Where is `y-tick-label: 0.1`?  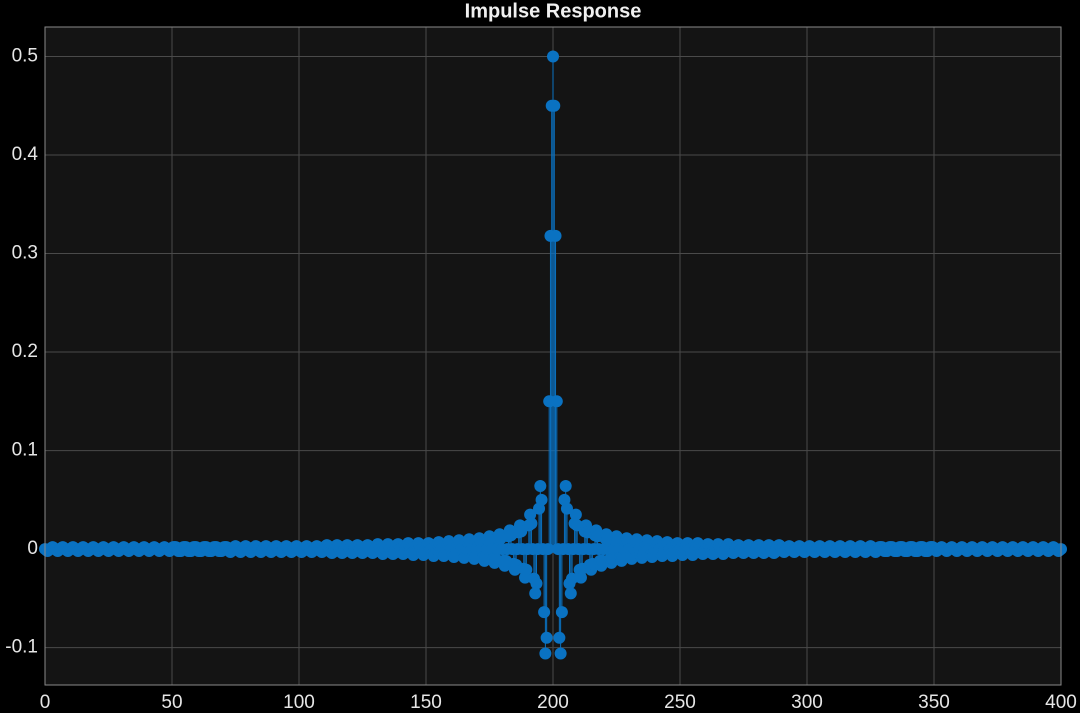 y-tick-label: 0.1 is located at coordinates (25, 450).